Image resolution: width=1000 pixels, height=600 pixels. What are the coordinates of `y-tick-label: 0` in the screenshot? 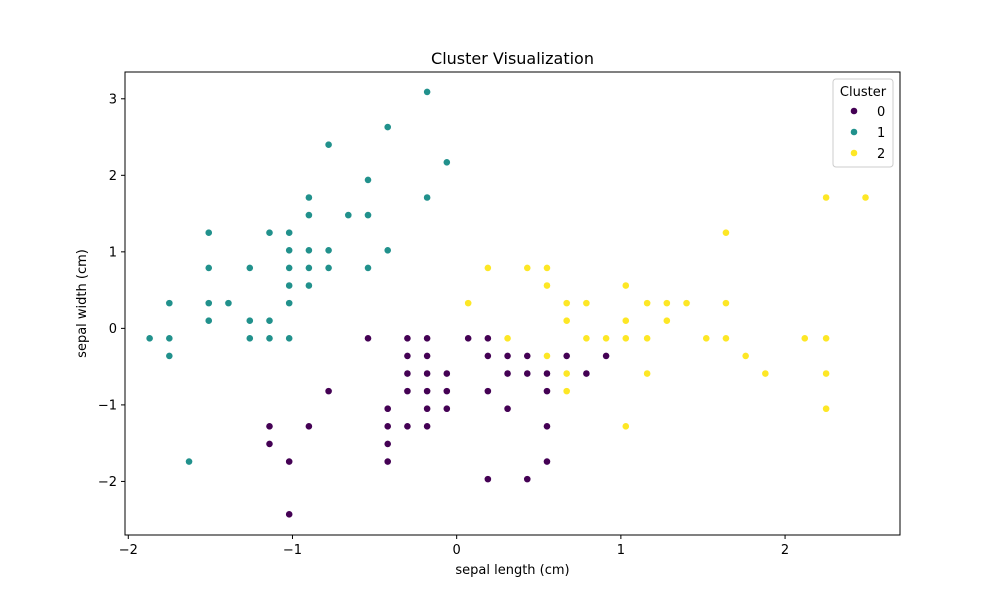 It's located at (113, 329).